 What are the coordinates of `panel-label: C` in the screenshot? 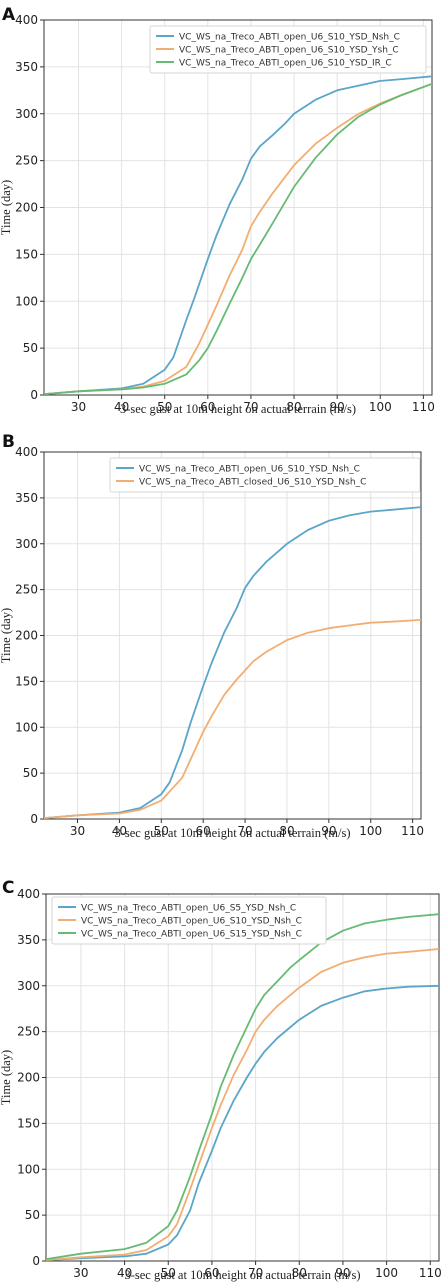 It's located at (8, 888).